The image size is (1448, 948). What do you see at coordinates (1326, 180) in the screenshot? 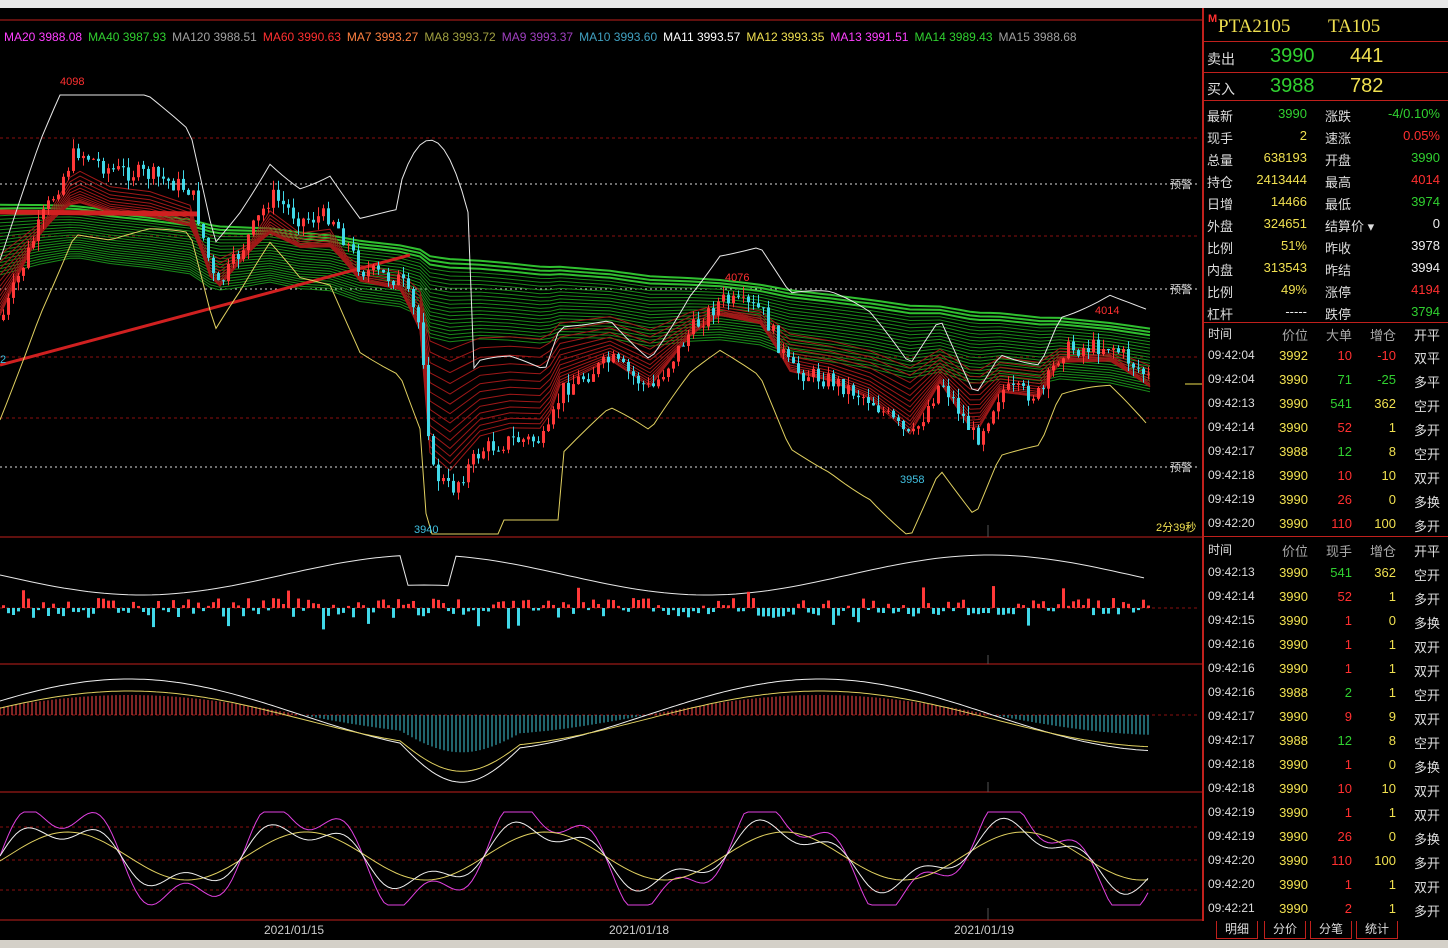
I see `stat-row: 持仓 2413444 最高 4014` at bounding box center [1326, 180].